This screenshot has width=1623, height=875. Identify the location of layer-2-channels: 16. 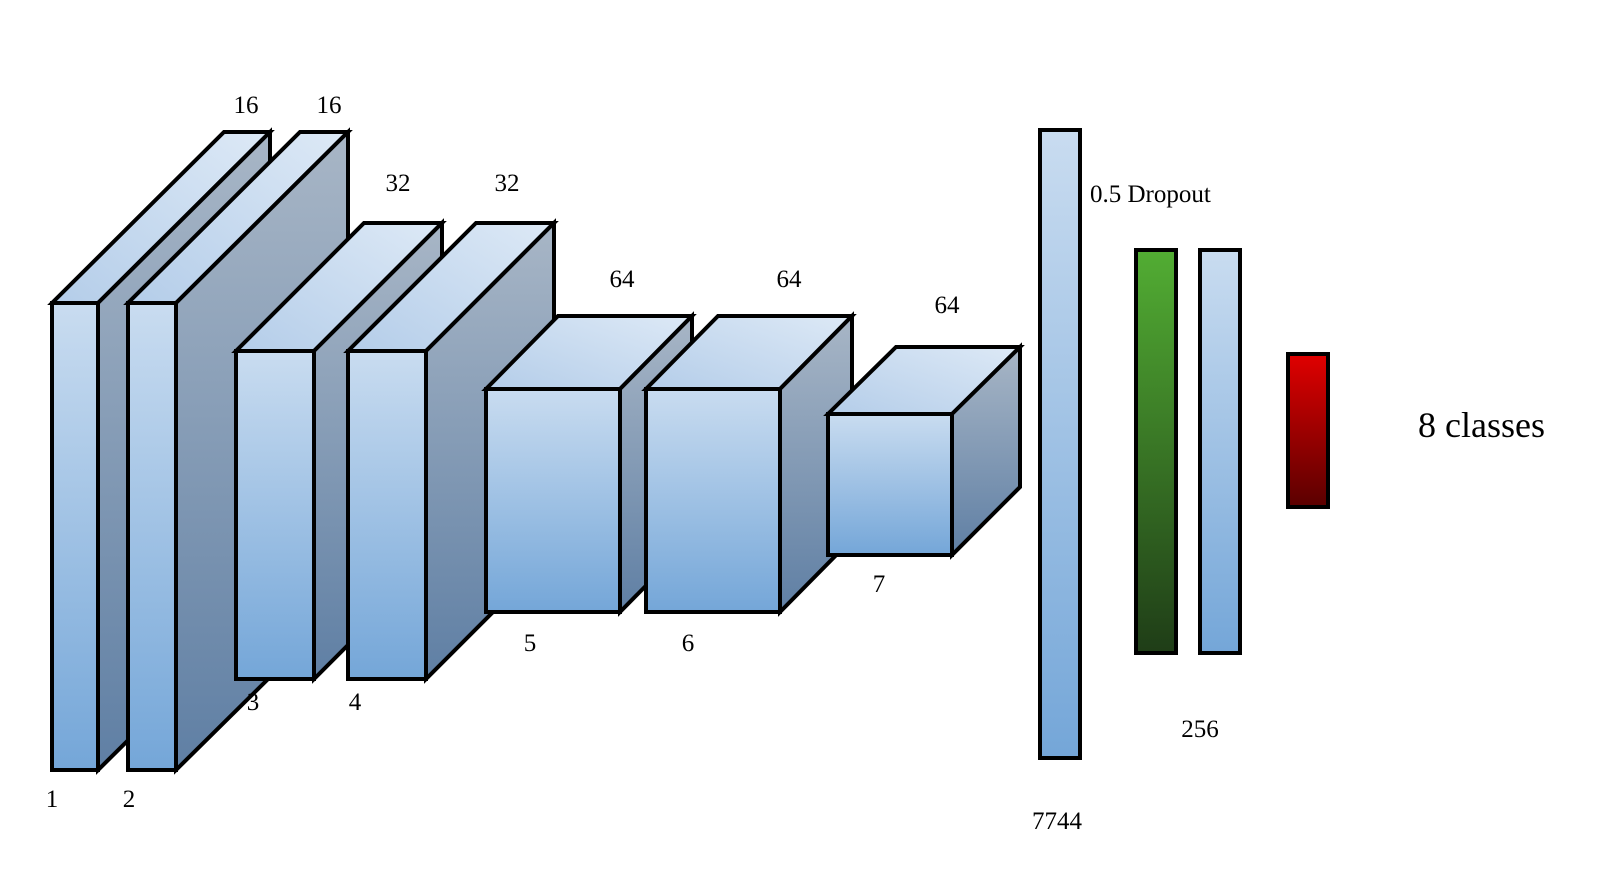
(329, 105).